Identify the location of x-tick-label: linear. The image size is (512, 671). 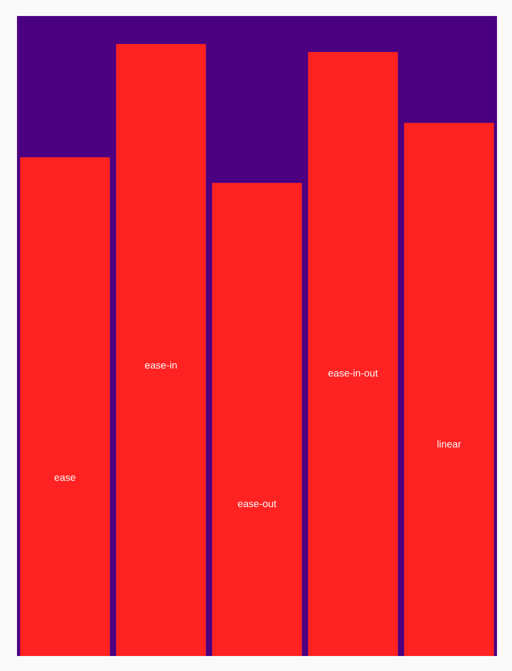
(449, 444).